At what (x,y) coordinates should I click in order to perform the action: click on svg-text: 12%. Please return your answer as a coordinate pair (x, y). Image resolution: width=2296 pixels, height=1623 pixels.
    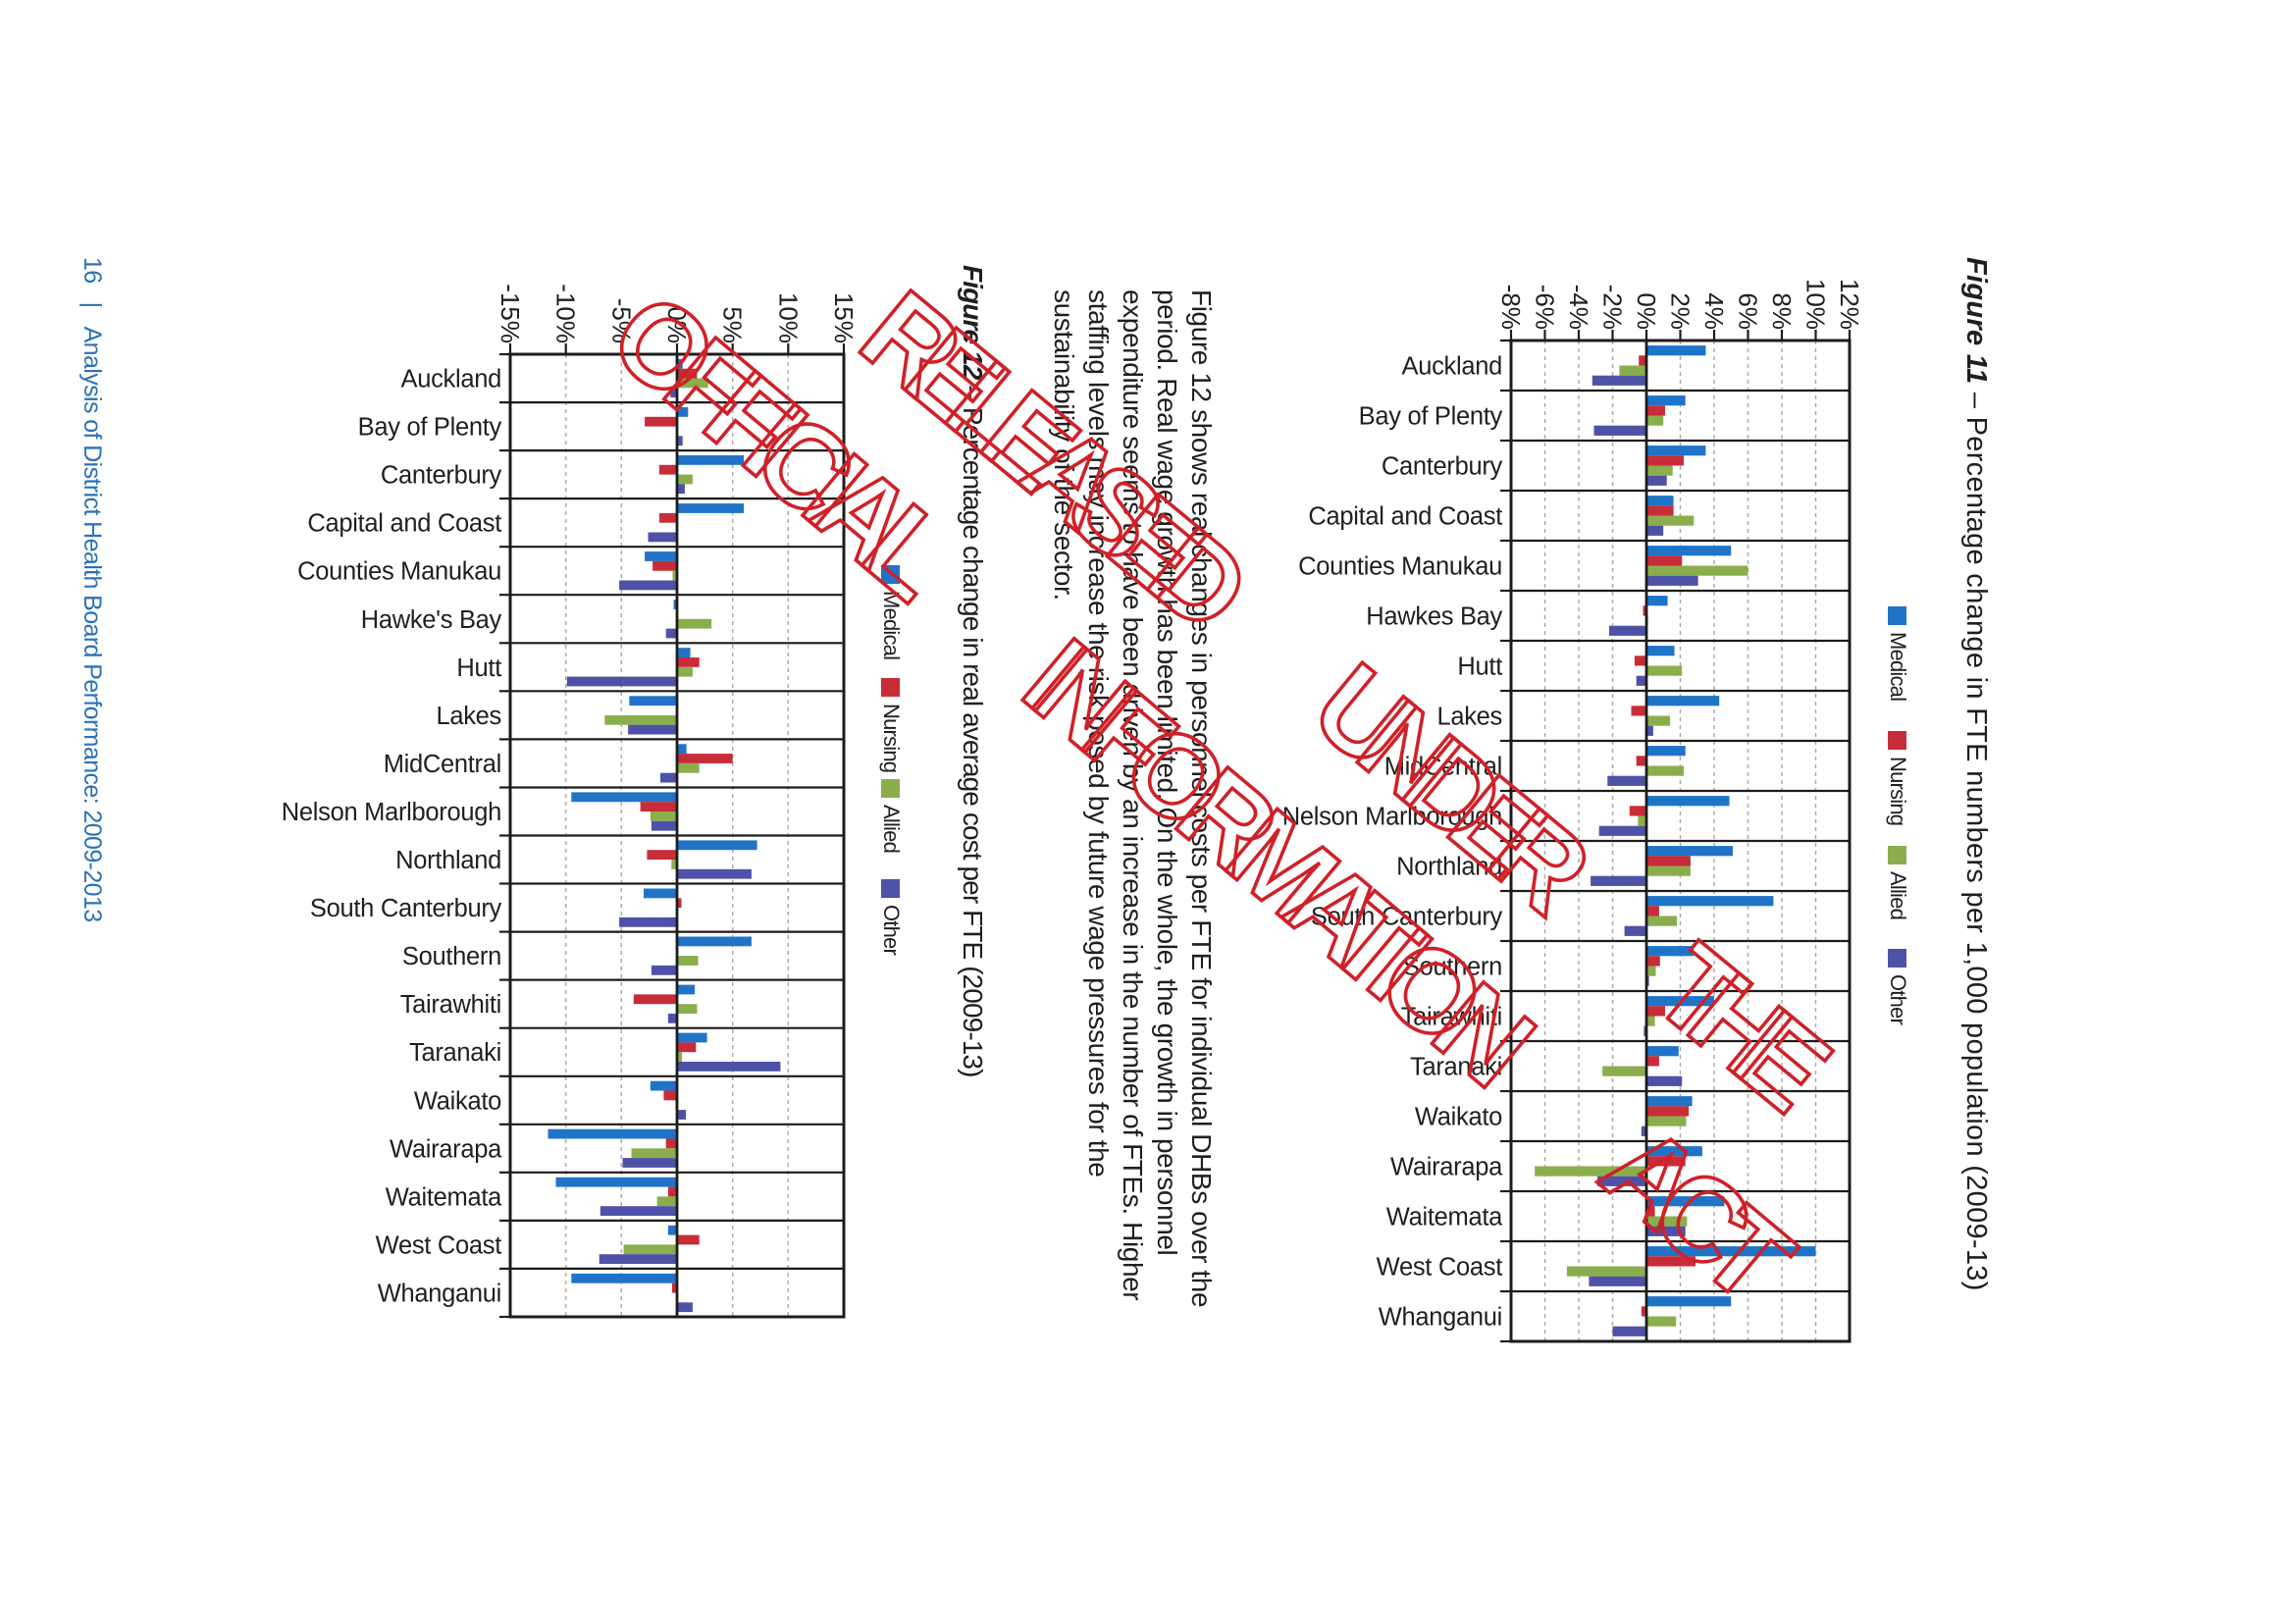
    Looking at the image, I should click on (1849, 304).